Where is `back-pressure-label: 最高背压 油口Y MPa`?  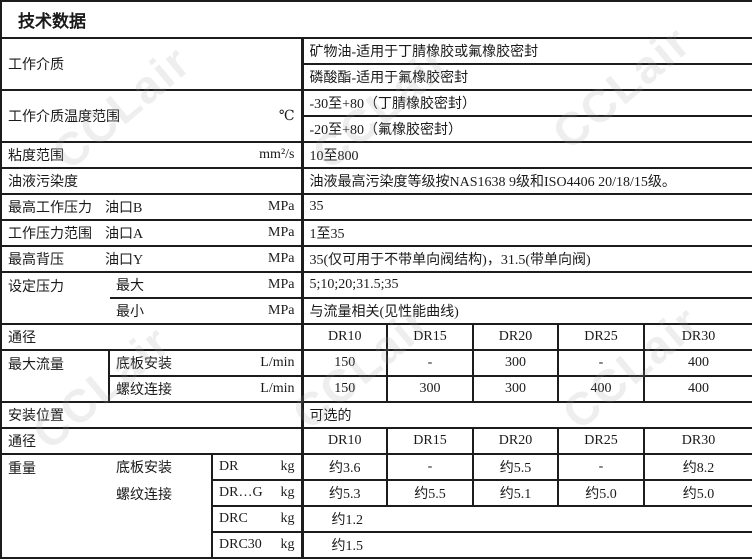 back-pressure-label: 最高背压 油口Y MPa is located at coordinates (152, 259).